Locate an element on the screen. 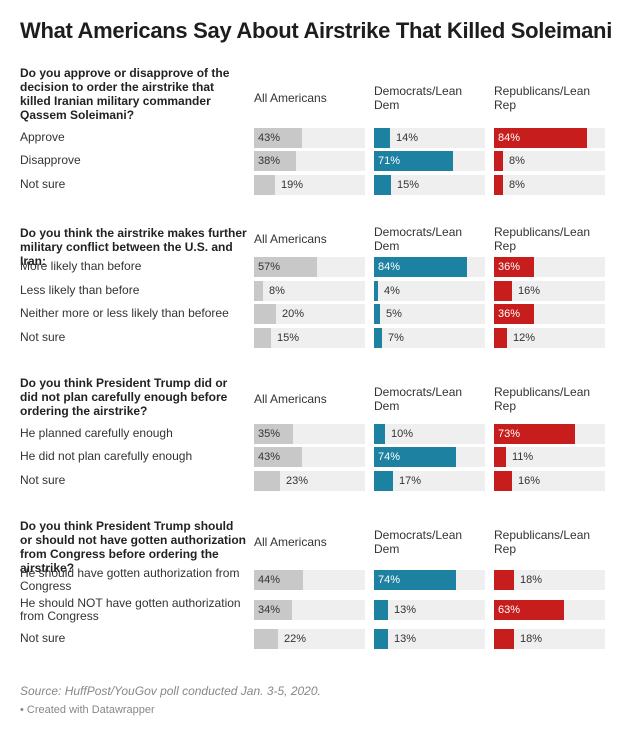  bar-track-rep: 11% is located at coordinates (549, 457).